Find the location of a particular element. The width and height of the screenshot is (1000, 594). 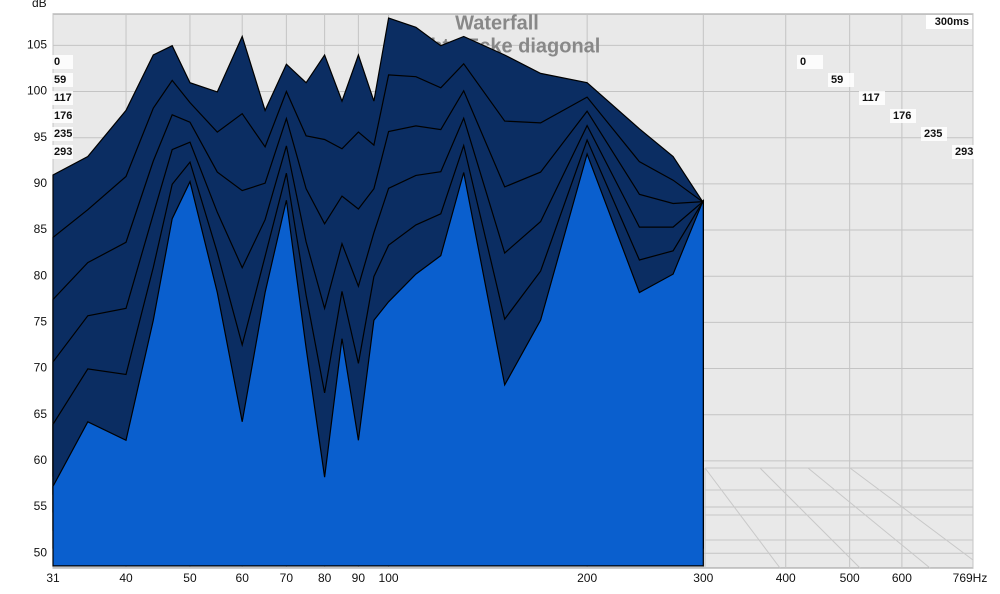

y-tick-label: 70 is located at coordinates (41, 368).